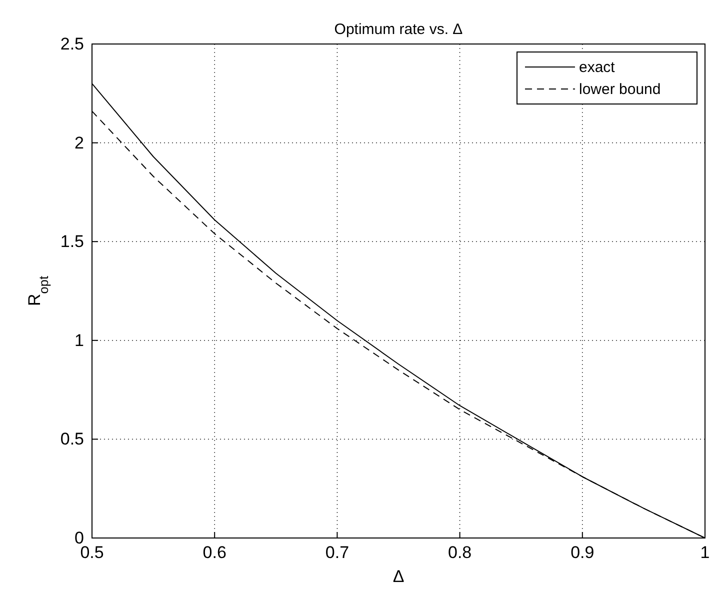 This screenshot has height=590, width=715. I want to click on x-tick-label: 1, so click(705, 552).